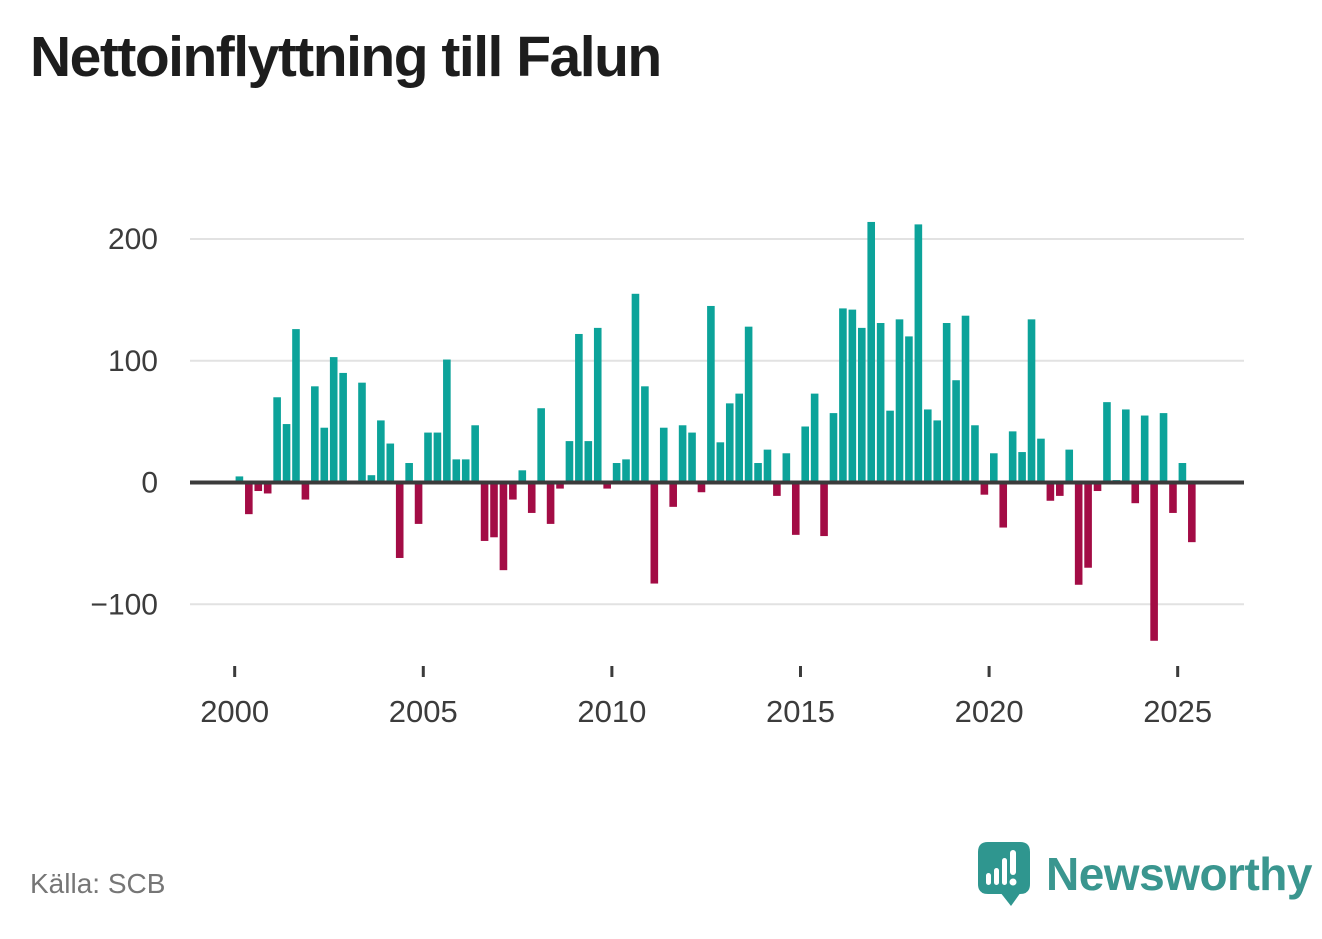 This screenshot has height=939, width=1322. I want to click on bar-2018-q2, so click(927, 446).